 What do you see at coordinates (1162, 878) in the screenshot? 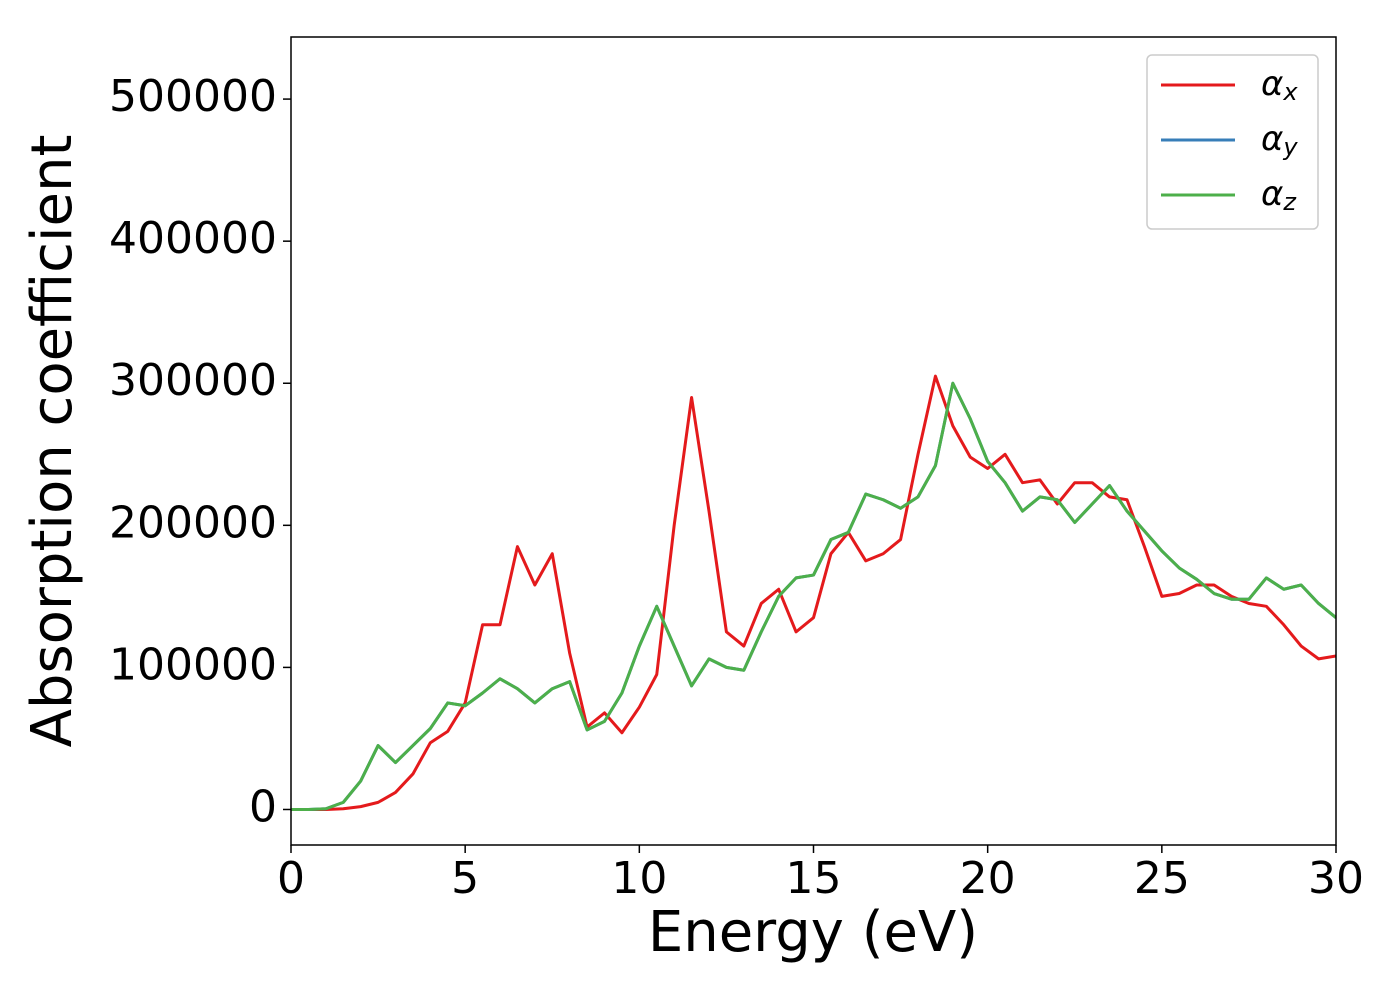
I see `x-tick-label: 25` at bounding box center [1162, 878].